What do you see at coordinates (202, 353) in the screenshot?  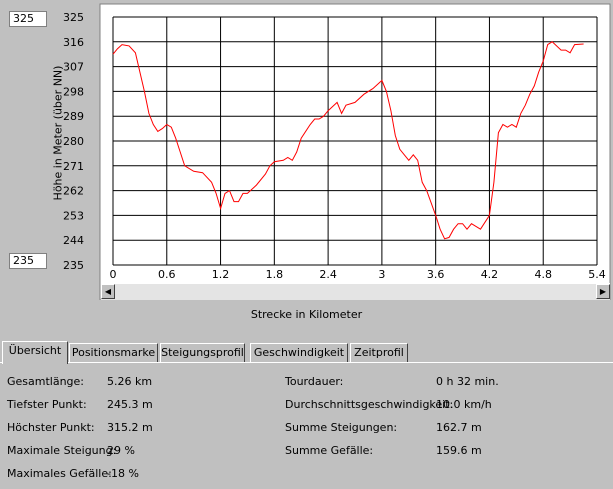 I see `tab-steigungsprofil: Steigungsprofil` at bounding box center [202, 353].